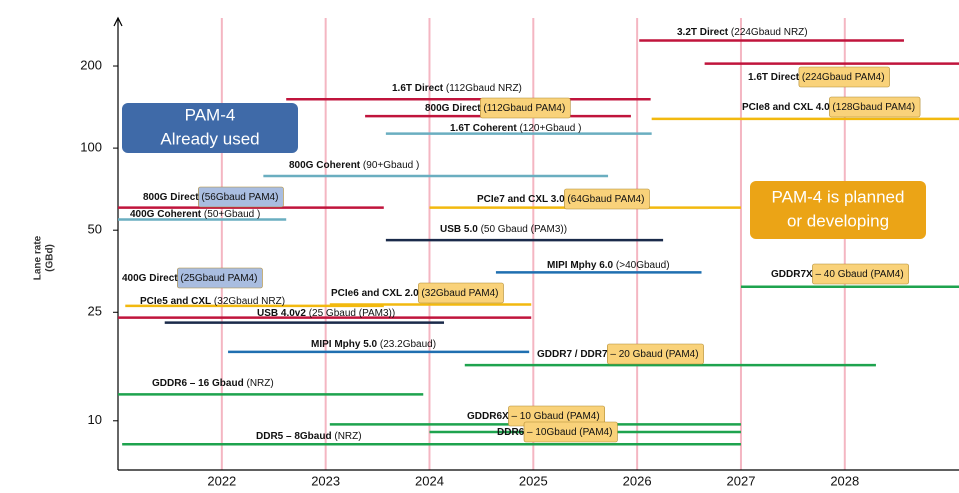 This screenshot has height=493, width=959. What do you see at coordinates (572, 354) in the screenshot?
I see `label-bold: GDDR7 / DDR7` at bounding box center [572, 354].